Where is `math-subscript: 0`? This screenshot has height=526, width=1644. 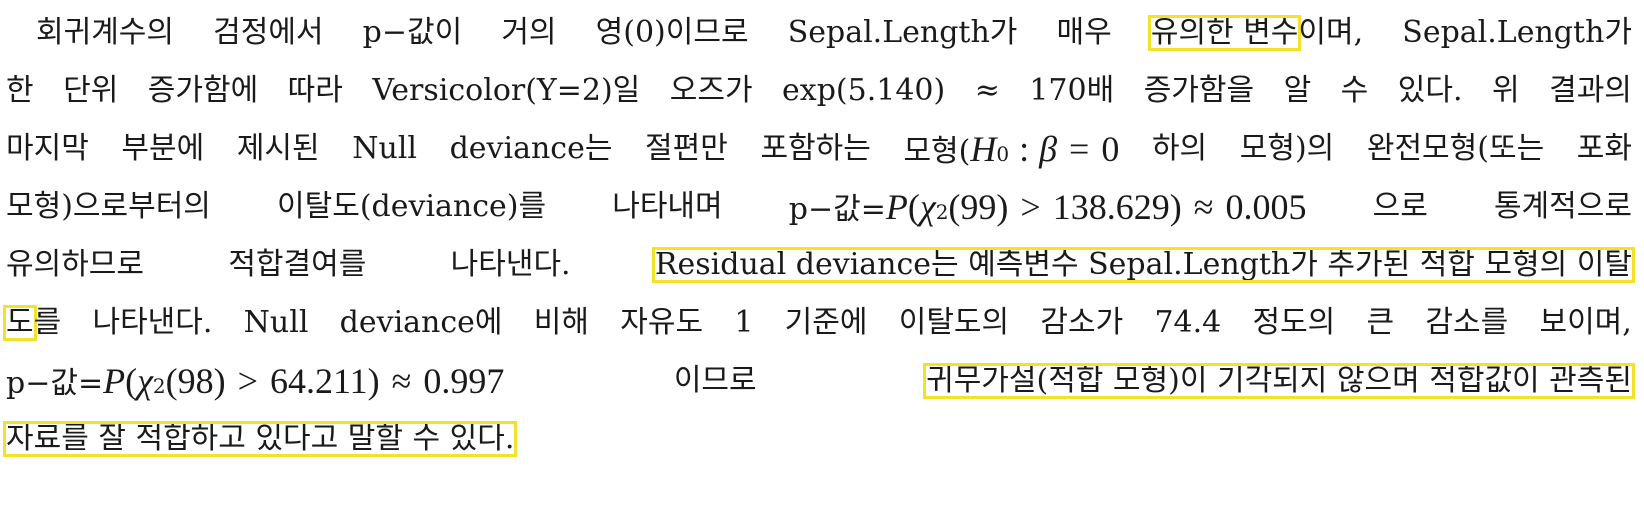
math-subscript: 0 is located at coordinates (1003, 154).